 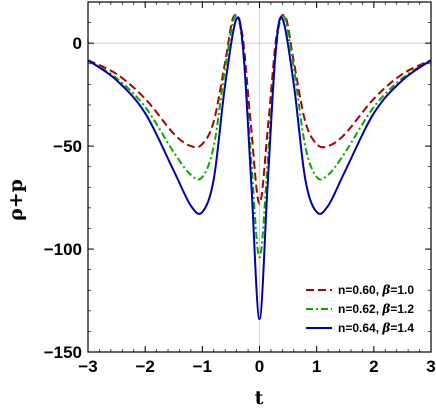 What do you see at coordinates (67, 146) in the screenshot?
I see `y-tick-label: −50` at bounding box center [67, 146].